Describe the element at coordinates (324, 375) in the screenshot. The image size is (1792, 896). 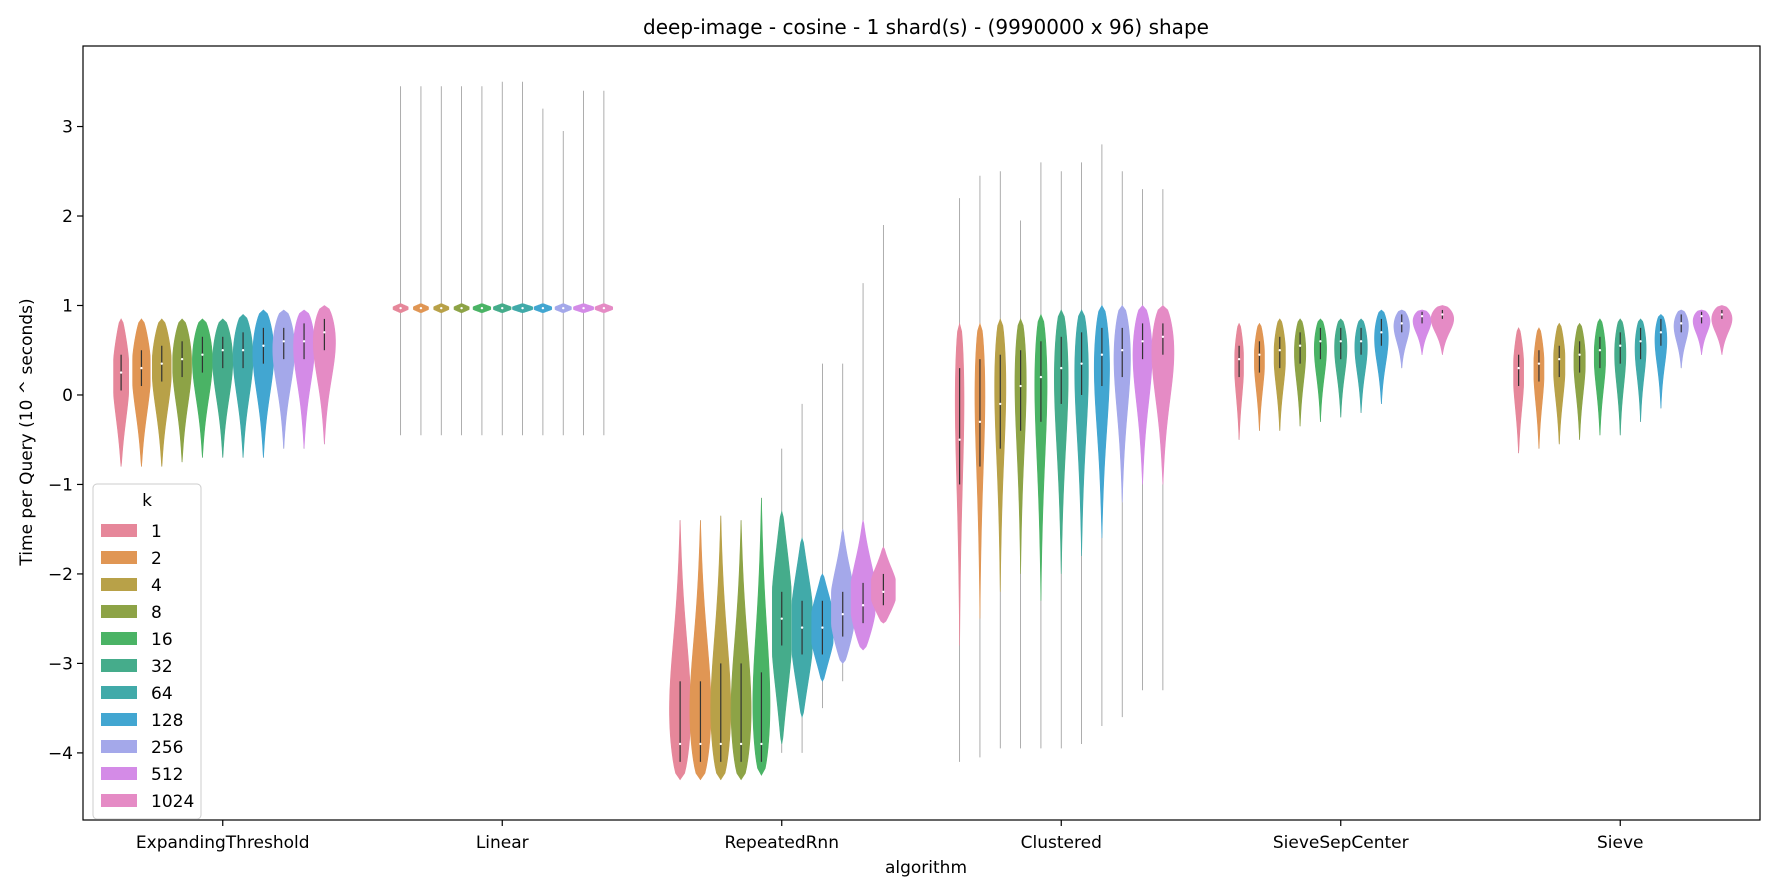
I see `violin-k-1024-ExpandingThreshold` at that location.